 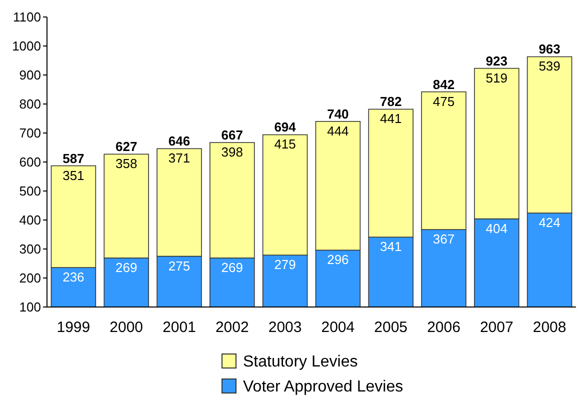 I want to click on total-label: 842, so click(x=443, y=84).